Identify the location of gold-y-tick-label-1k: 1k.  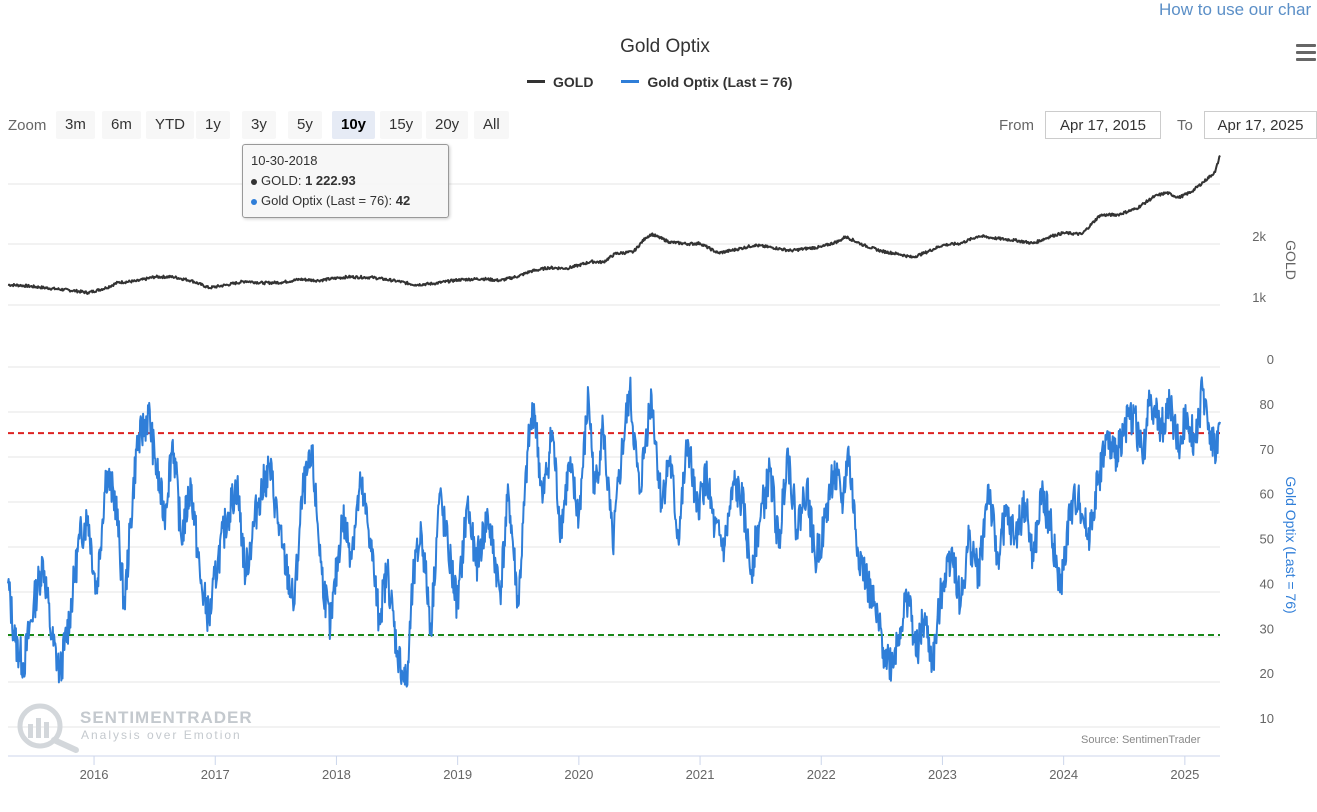
(1259, 297).